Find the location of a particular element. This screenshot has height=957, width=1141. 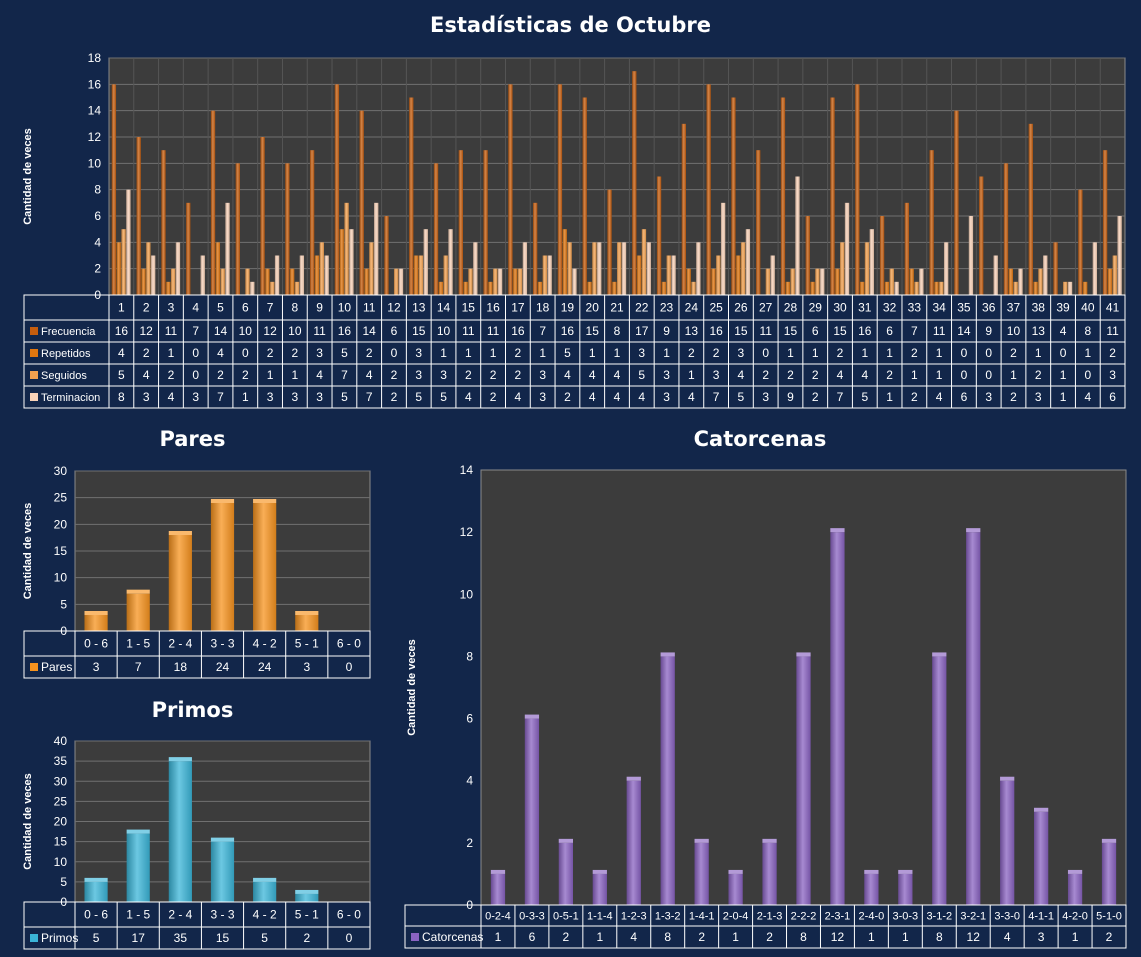

pares-bar-pares-2 - 4 is located at coordinates (180, 583).